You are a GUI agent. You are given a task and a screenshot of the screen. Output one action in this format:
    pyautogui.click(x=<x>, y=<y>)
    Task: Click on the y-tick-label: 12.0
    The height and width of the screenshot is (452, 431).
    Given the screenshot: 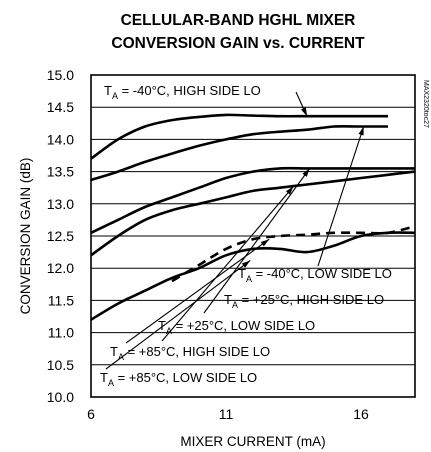 What is the action you would take?
    pyautogui.click(x=60, y=268)
    